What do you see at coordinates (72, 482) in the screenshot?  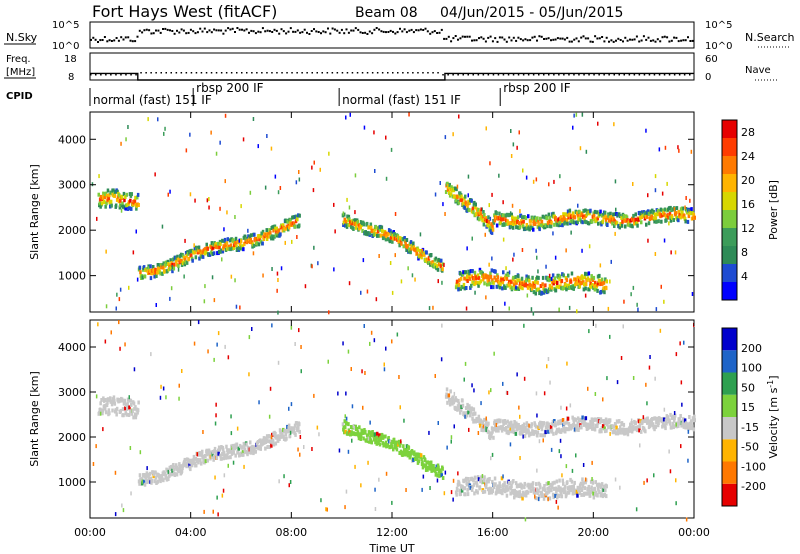 I see `y-tick-label: 1000` at bounding box center [72, 482].